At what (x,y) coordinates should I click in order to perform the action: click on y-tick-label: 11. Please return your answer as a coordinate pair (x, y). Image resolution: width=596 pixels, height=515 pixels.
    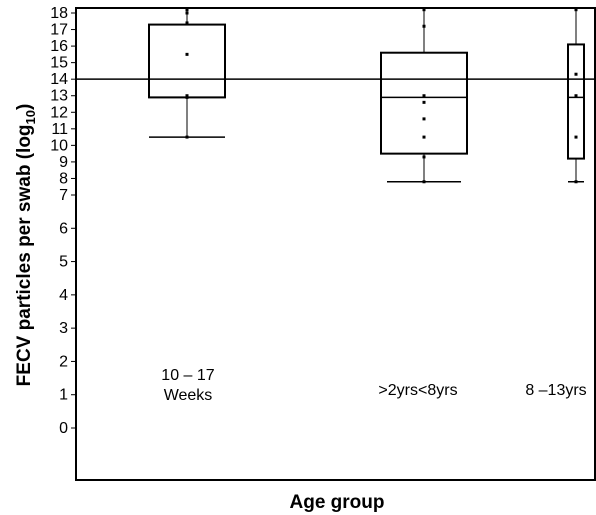
    Looking at the image, I should click on (59, 129).